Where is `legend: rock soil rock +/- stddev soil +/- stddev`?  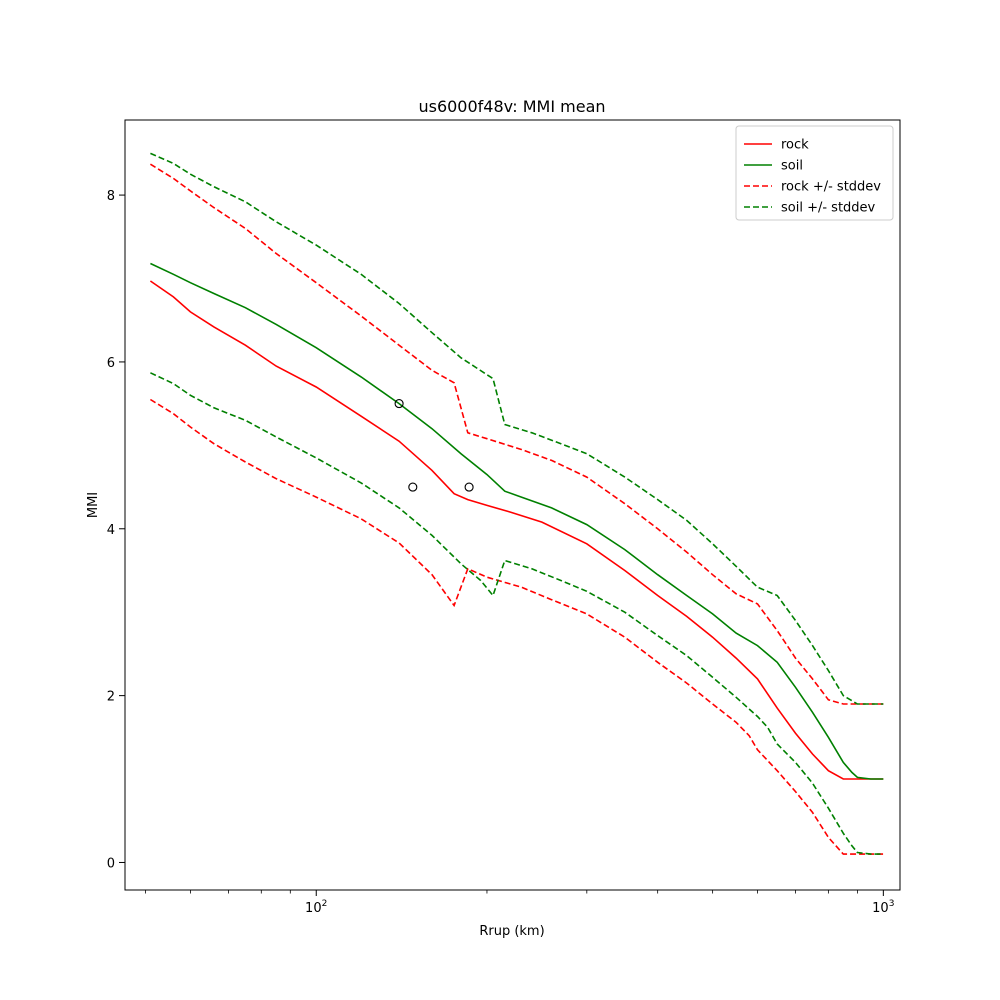 legend: rock soil rock +/- stddev soil +/- stddev is located at coordinates (814, 173).